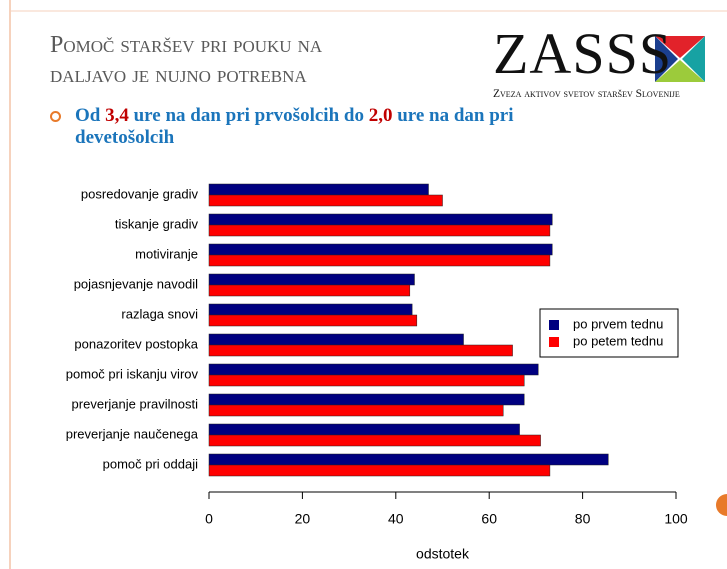 The image size is (727, 569). What do you see at coordinates (132, 433) in the screenshot?
I see `y-tick-label: preverjanje naučenega` at bounding box center [132, 433].